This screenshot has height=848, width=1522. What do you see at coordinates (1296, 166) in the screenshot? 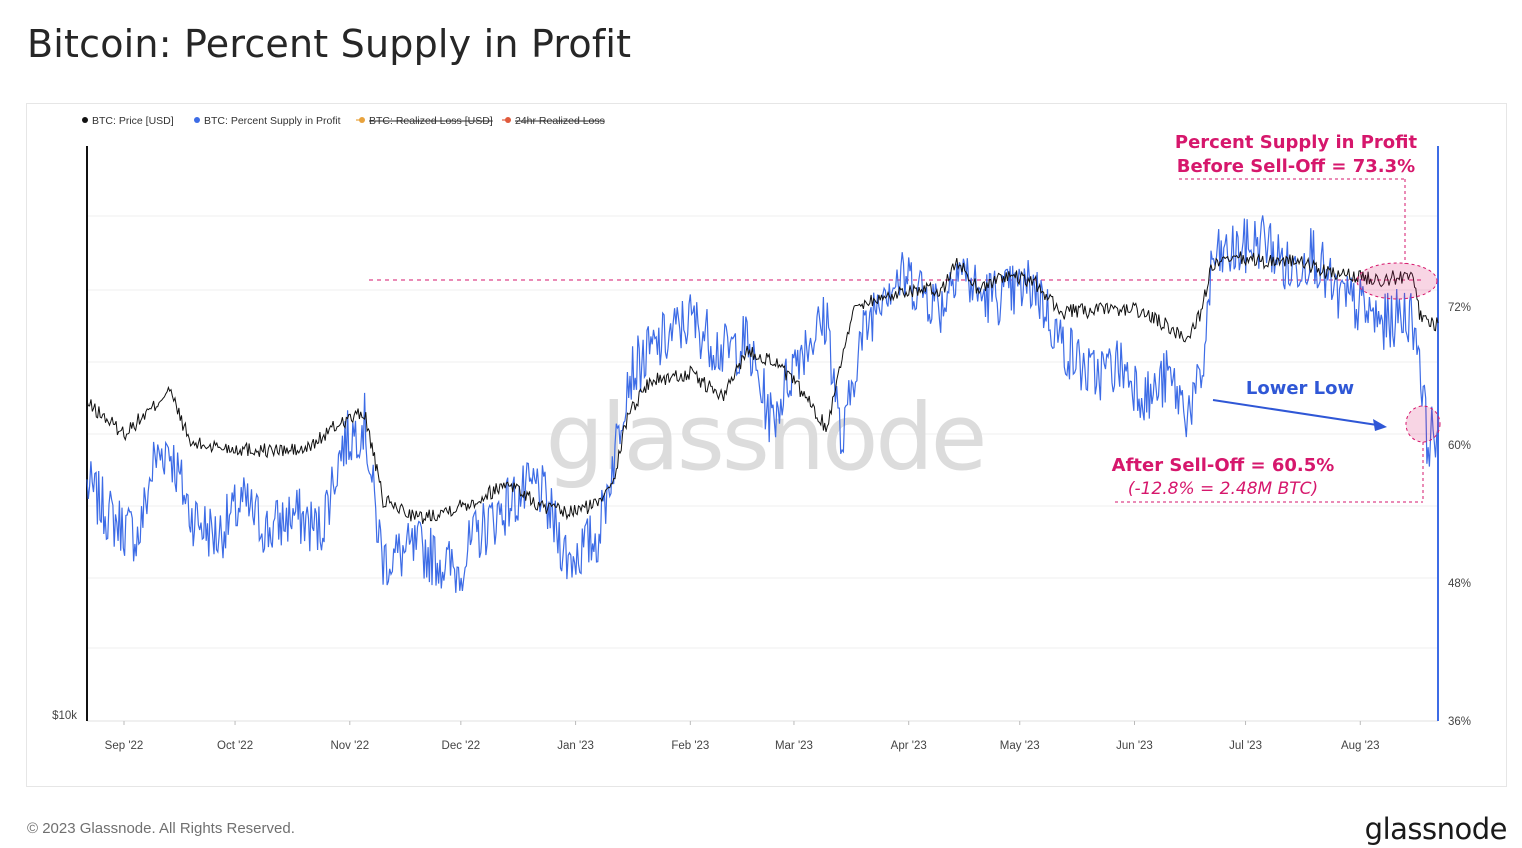
I see `annotation-before-value: Before Sell-Off = 73.3%` at bounding box center [1296, 166].